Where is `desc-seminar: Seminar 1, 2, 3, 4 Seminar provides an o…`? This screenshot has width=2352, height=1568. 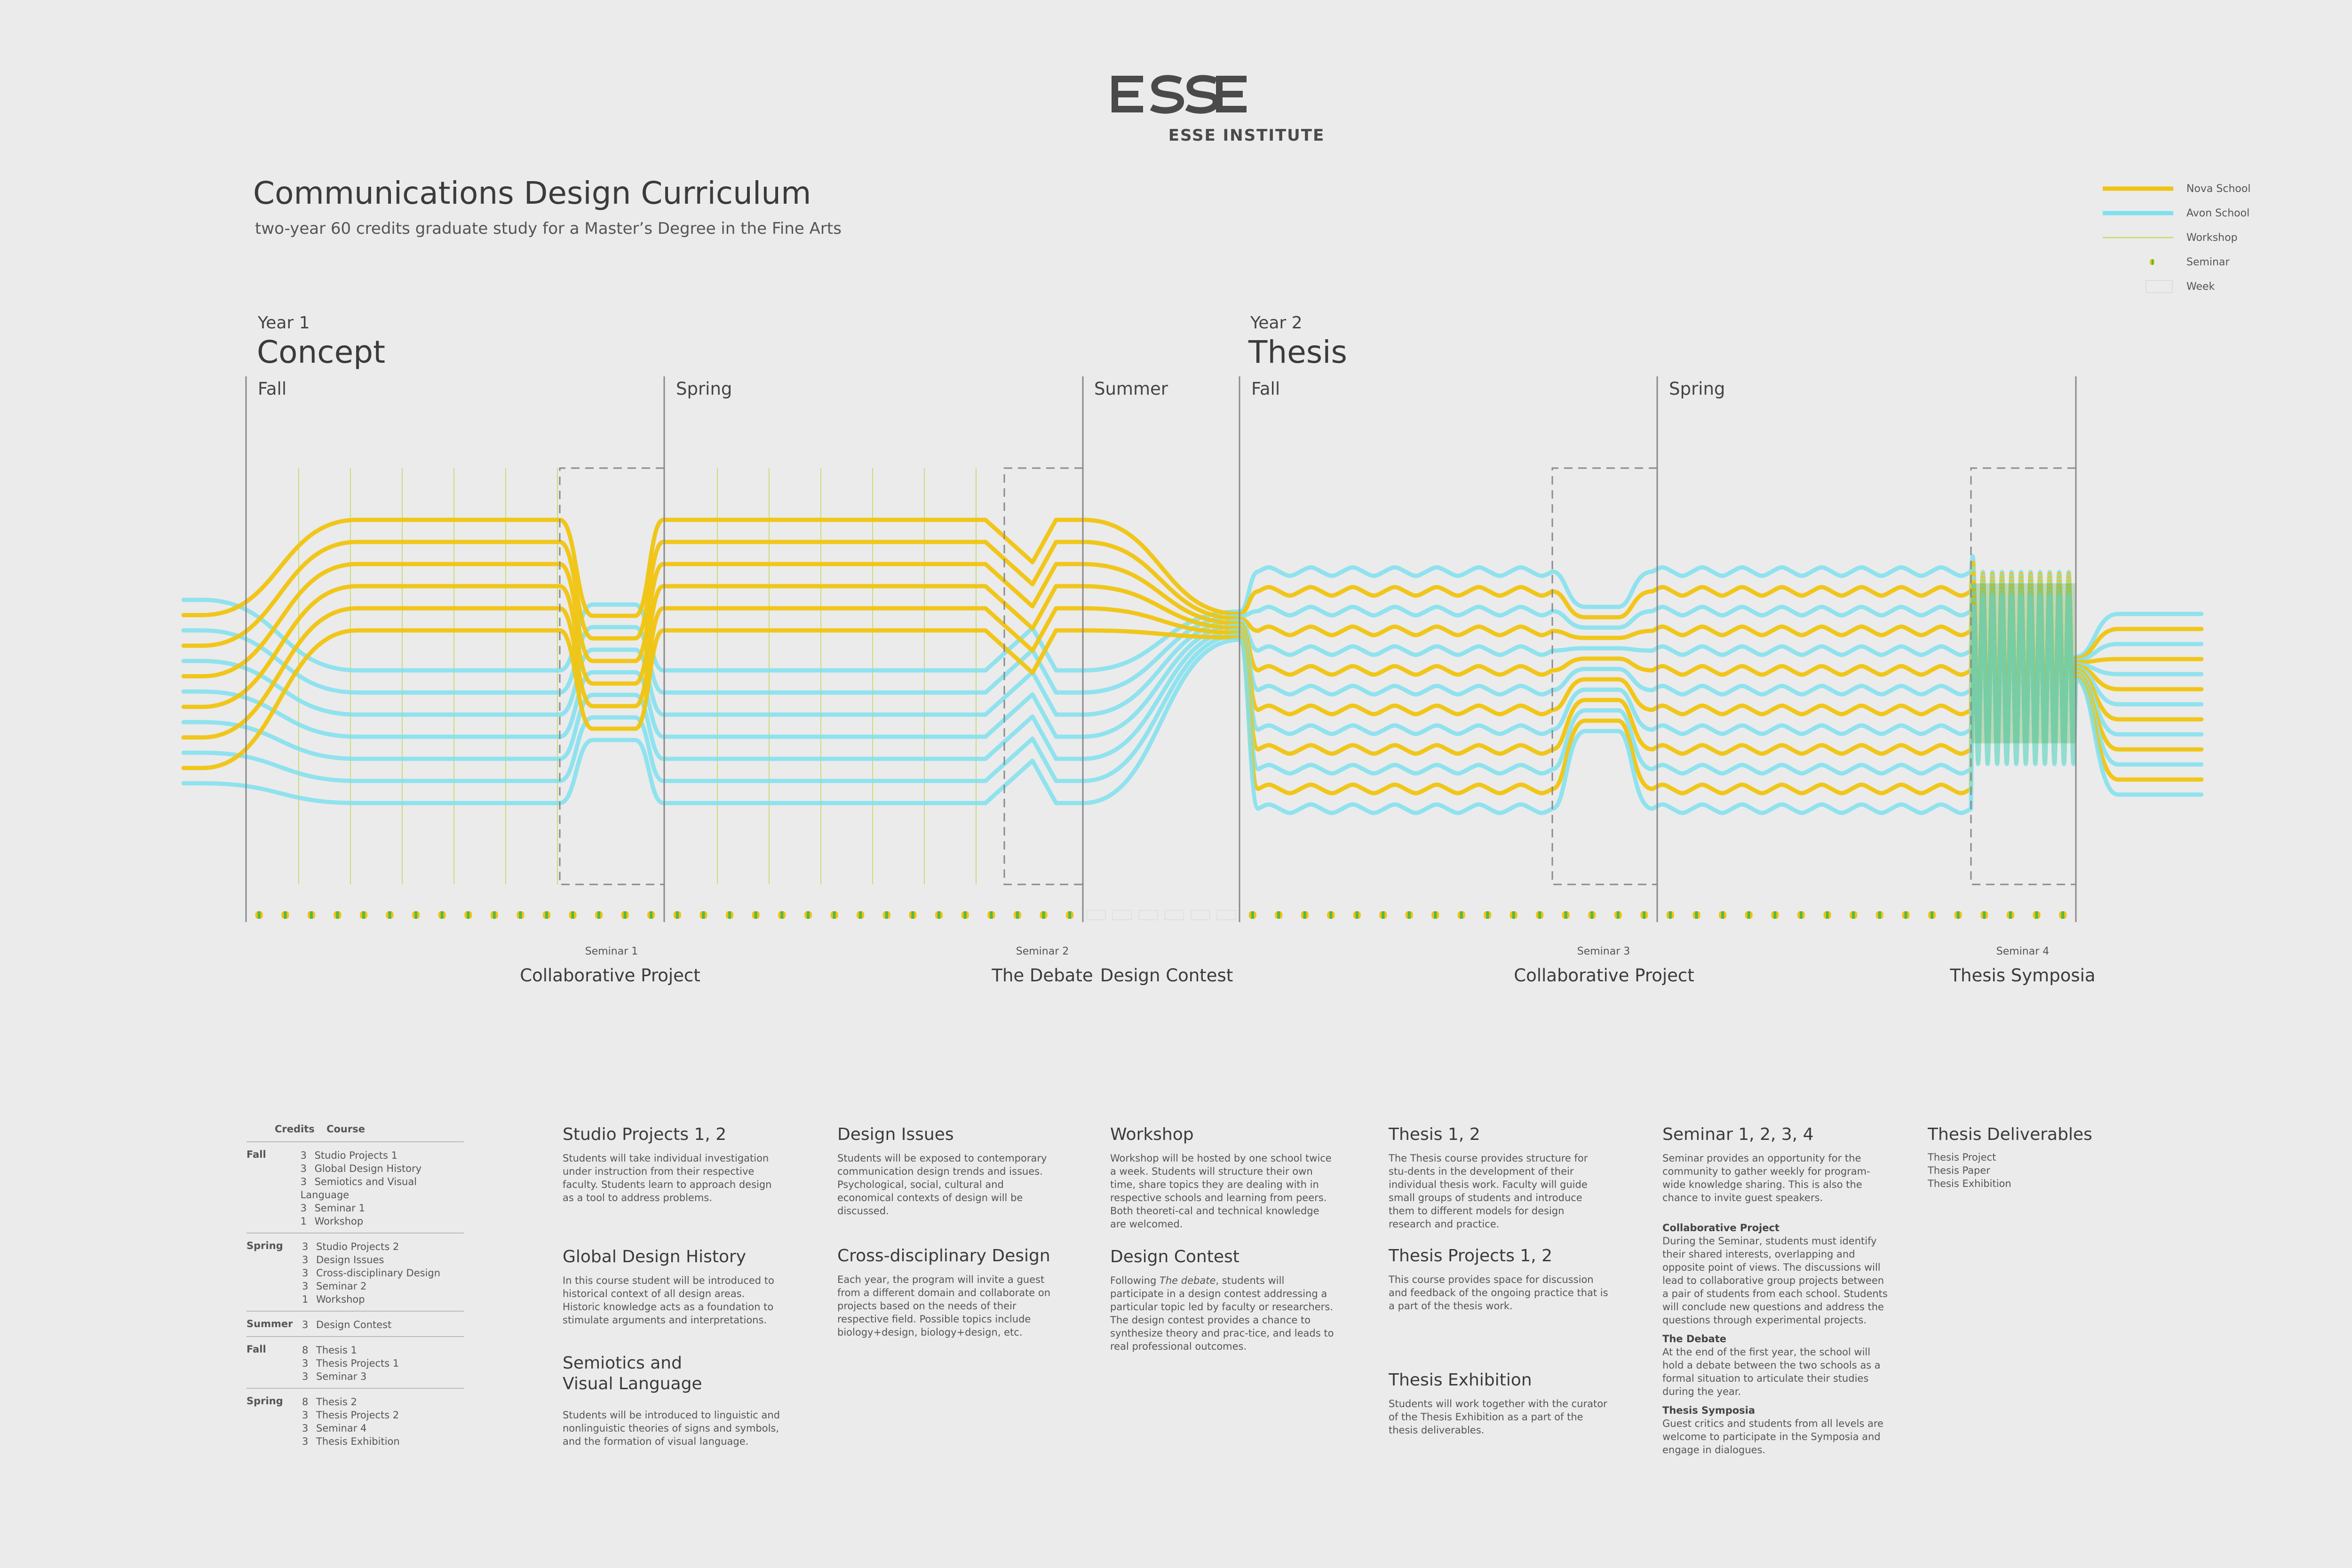
desc-seminar: Seminar 1, 2, 3, 4 Seminar provides an o… is located at coordinates (1775, 1290).